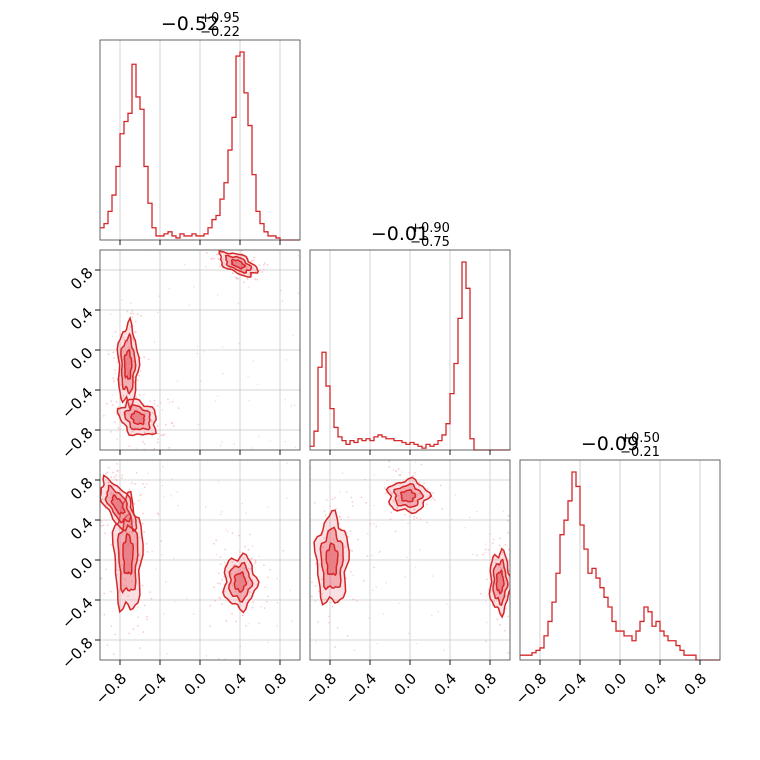 The width and height of the screenshot is (760, 760). Describe the element at coordinates (610, 444) in the screenshot. I see `param-title-2: −0.09` at that location.